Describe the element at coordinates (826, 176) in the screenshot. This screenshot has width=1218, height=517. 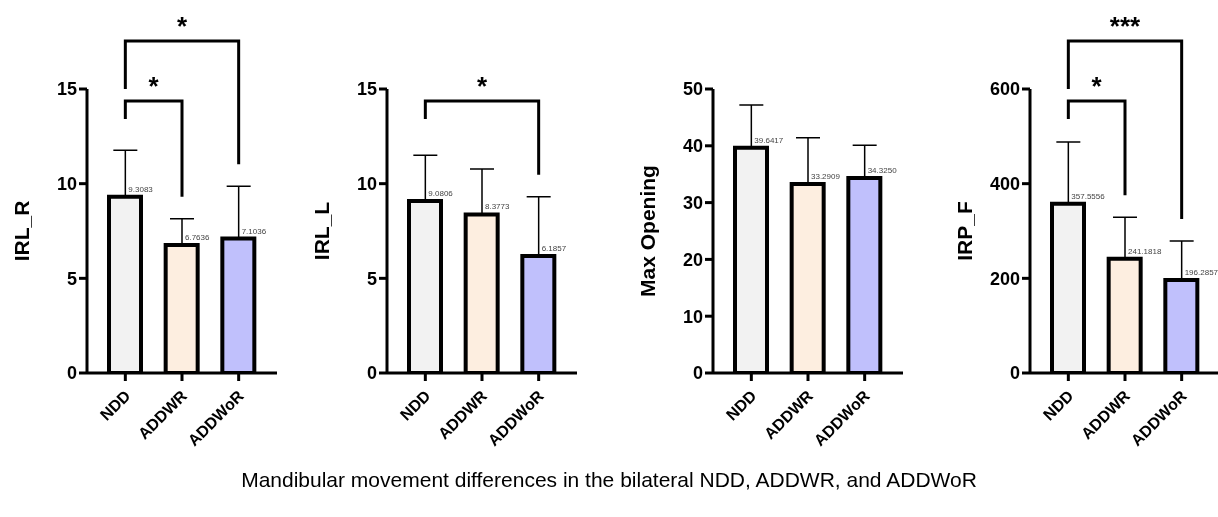
I see `data-label: 33.2909` at that location.